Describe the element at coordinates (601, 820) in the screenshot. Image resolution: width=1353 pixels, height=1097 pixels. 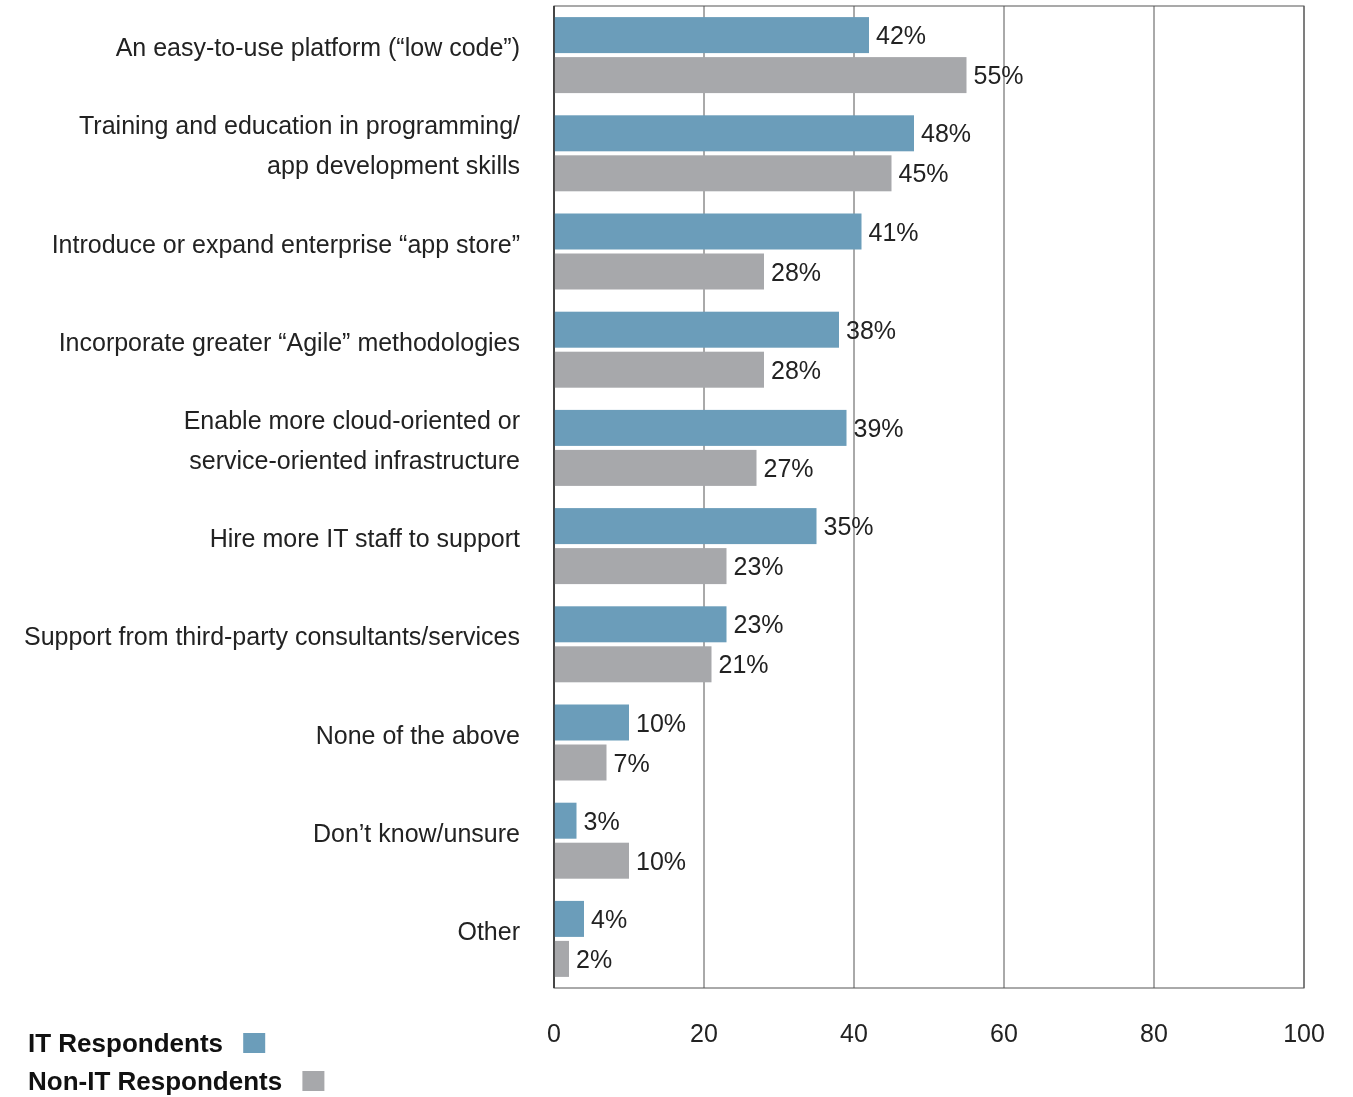
I see `data-label: 3%` at that location.